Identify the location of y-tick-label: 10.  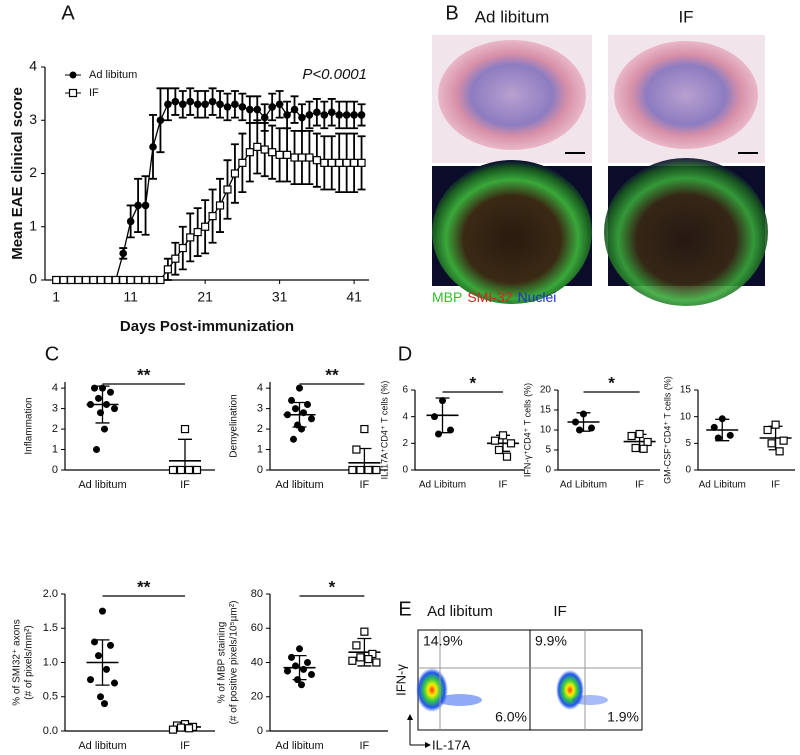
(546, 430).